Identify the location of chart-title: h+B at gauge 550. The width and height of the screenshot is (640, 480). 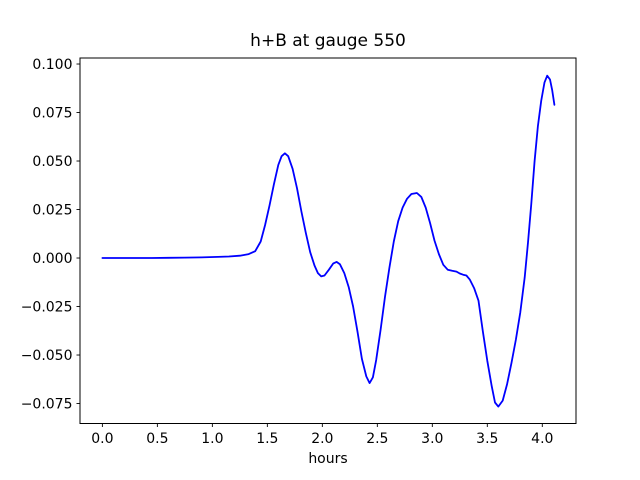
(328, 41).